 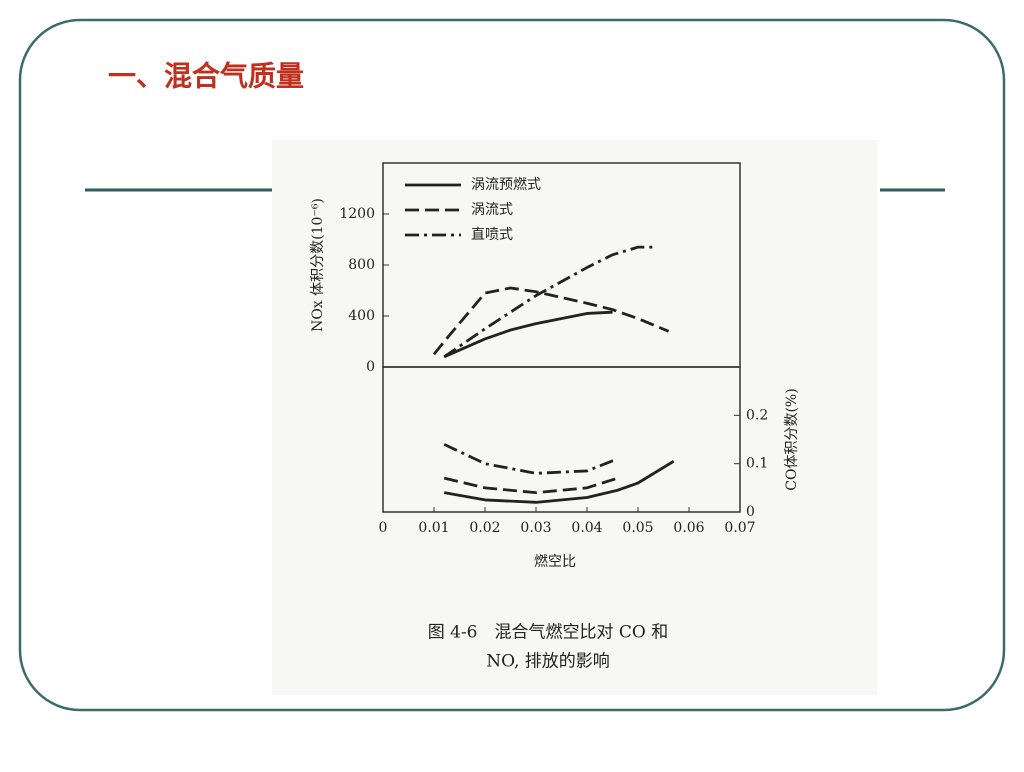 I want to click on x-tick-label: 0.01, so click(x=433, y=528).